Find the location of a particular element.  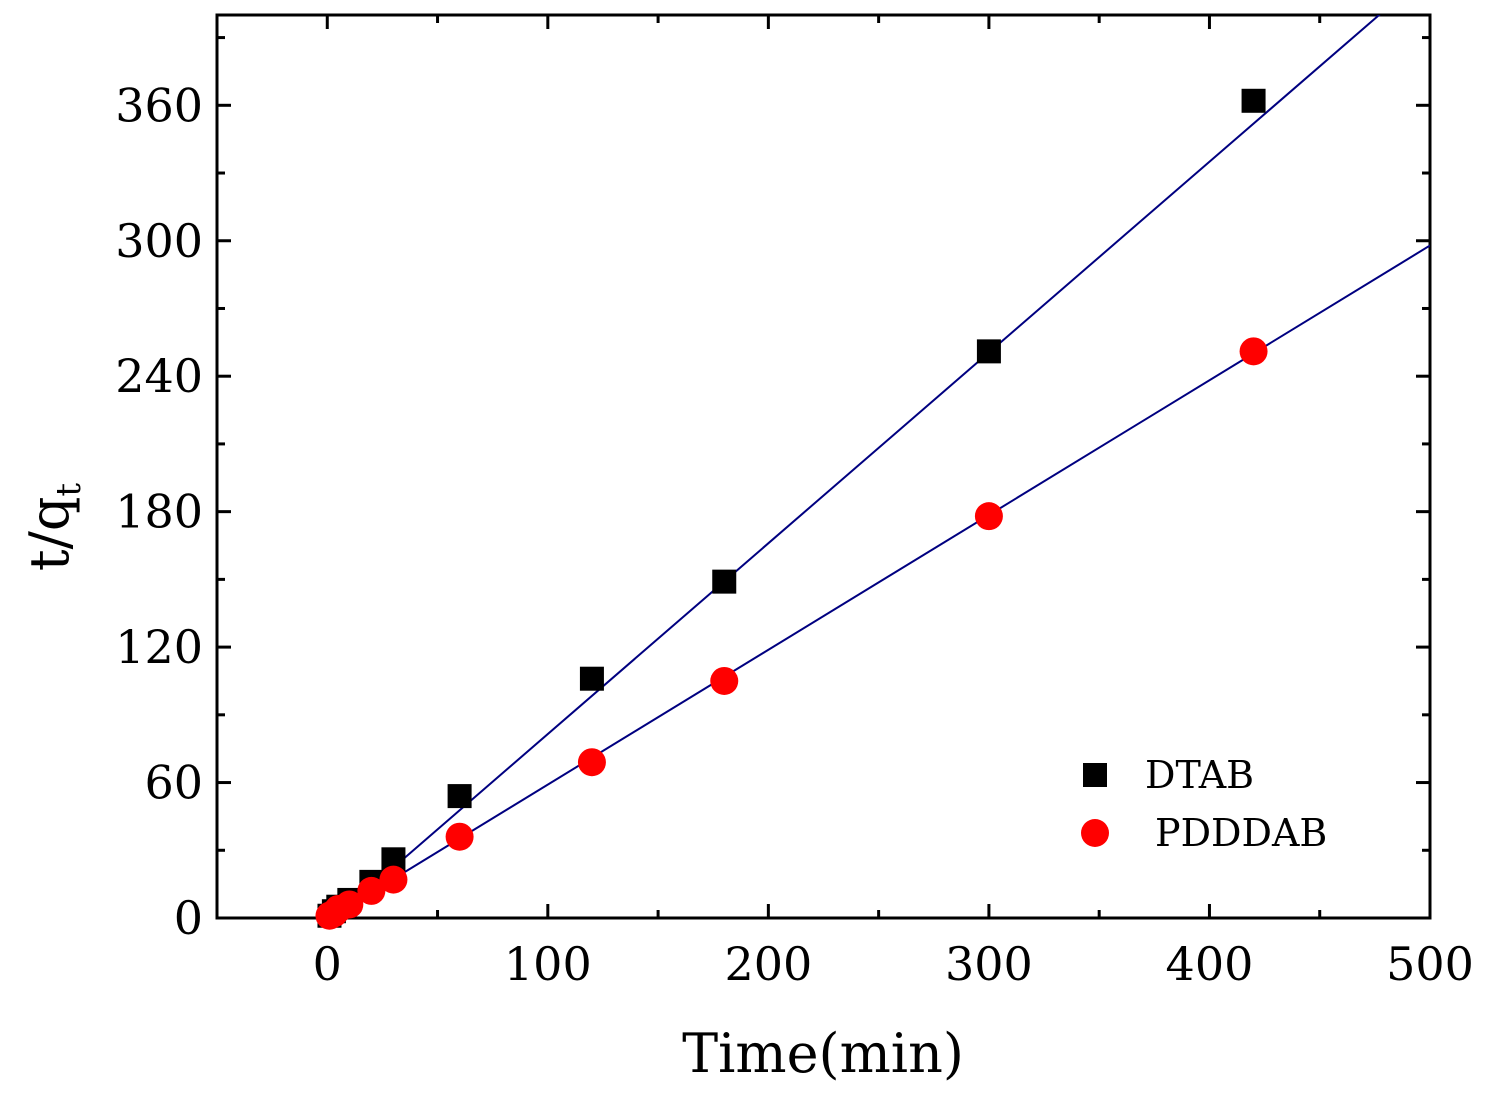

x-tick-label: 200 is located at coordinates (768, 964).